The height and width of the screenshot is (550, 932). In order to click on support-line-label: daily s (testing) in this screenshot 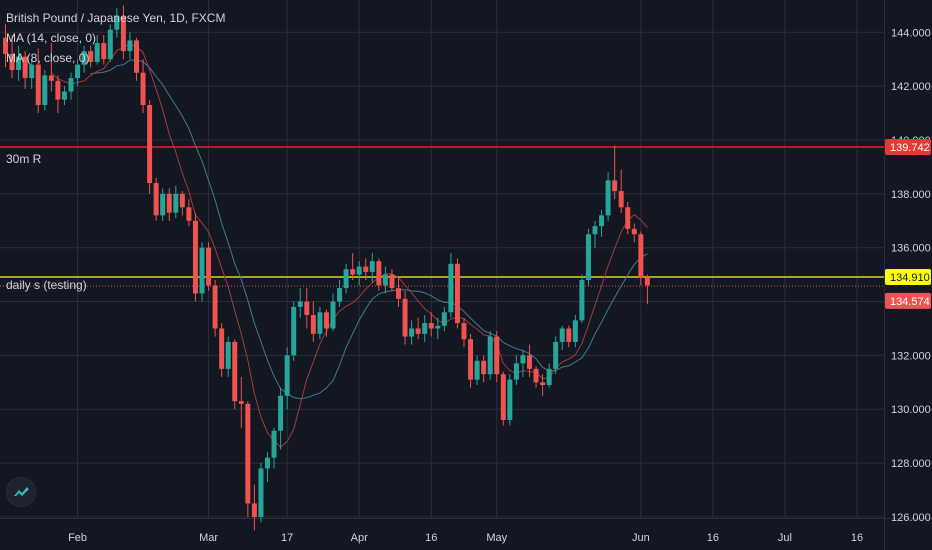, I will do `click(46, 285)`.